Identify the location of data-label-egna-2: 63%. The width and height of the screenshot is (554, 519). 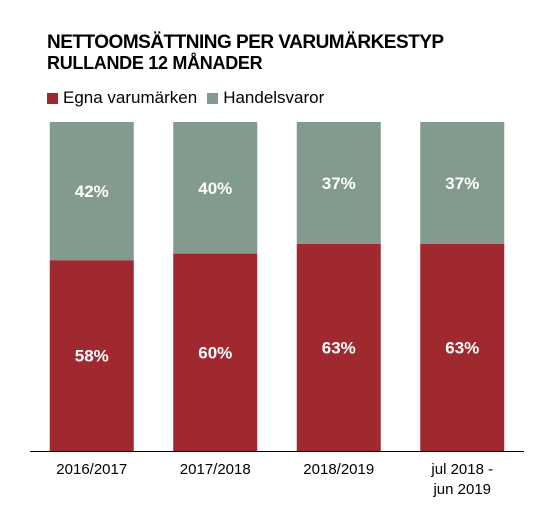
(339, 347).